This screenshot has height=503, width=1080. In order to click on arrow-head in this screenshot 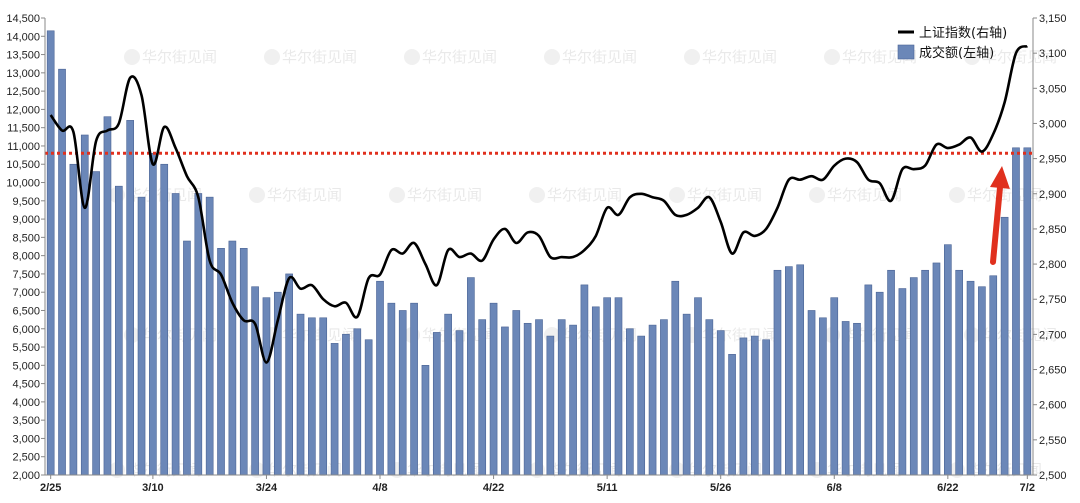, I will do `click(999, 177)`.